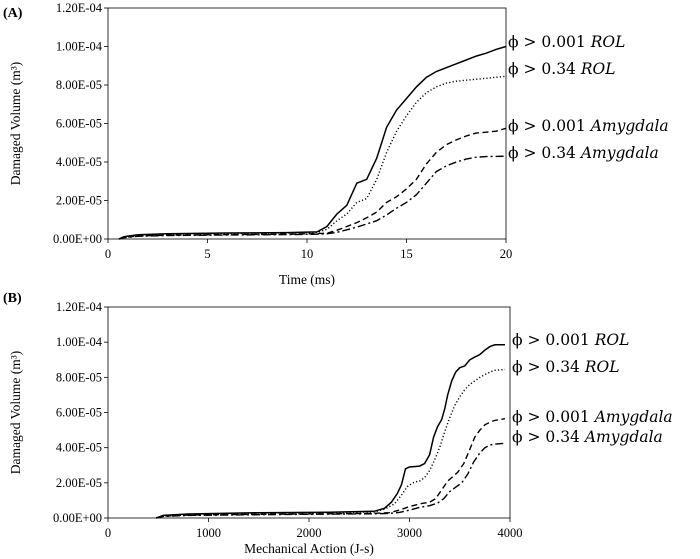  What do you see at coordinates (309, 533) in the screenshot?
I see `x-tick-label: 2000` at bounding box center [309, 533].